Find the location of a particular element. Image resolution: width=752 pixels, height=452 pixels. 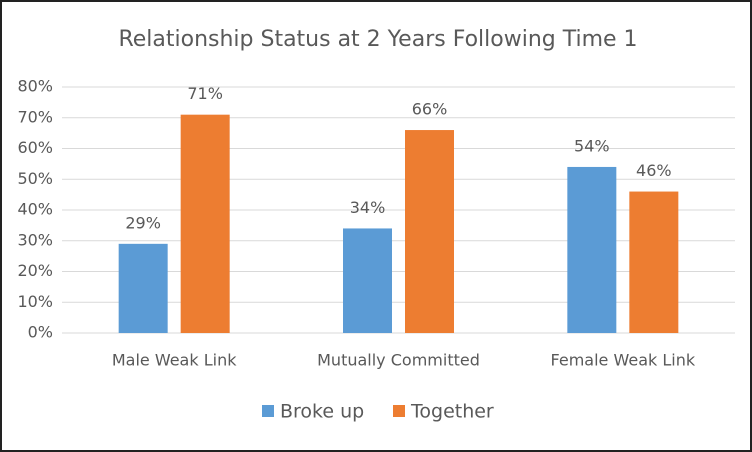

y-tick-label: 80% is located at coordinates (35, 86).